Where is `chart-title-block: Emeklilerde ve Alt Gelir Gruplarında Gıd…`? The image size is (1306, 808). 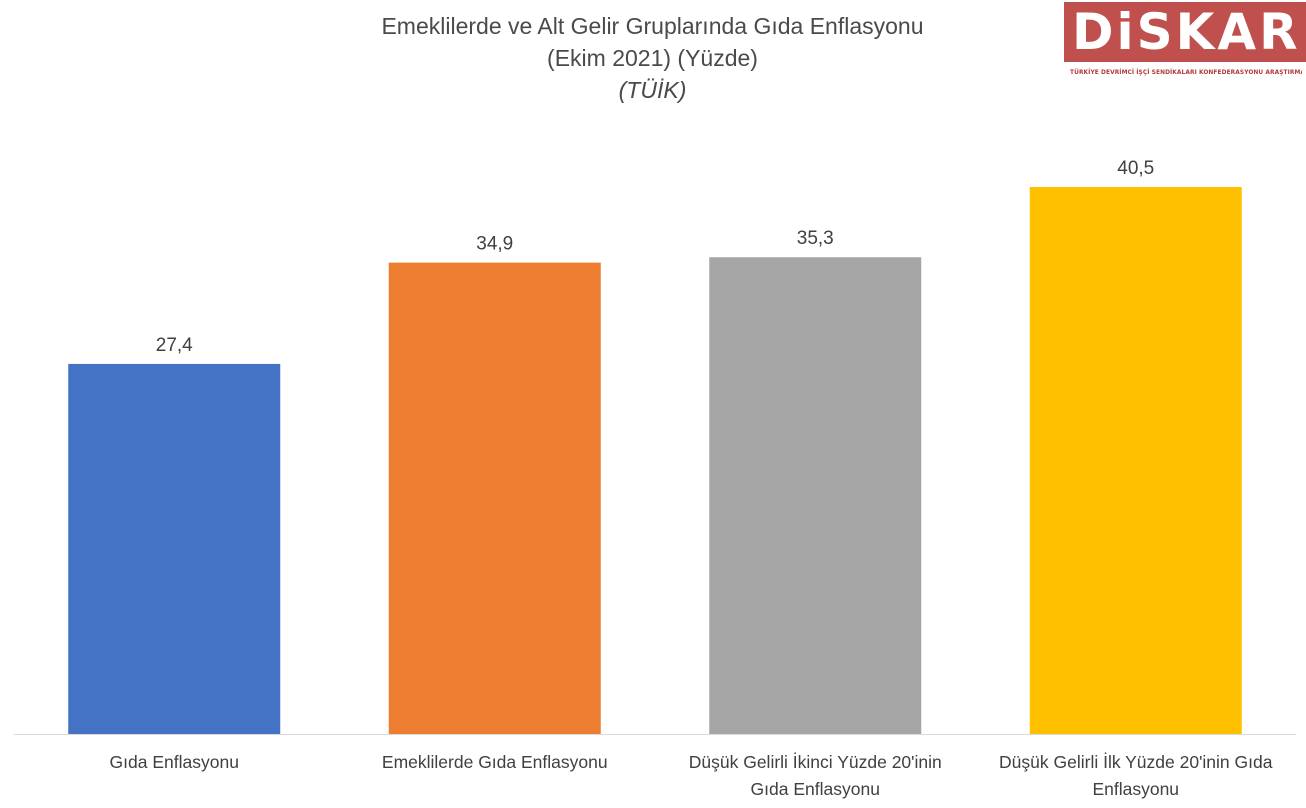
chart-title-block: Emeklilerde ve Alt Gelir Gruplarında Gıd… is located at coordinates (652, 58).